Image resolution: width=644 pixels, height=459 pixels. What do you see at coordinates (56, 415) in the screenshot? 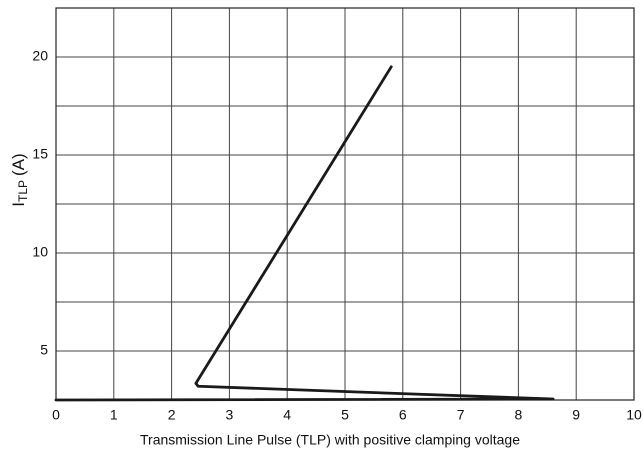
I see `x-tick-label: 0` at bounding box center [56, 415].